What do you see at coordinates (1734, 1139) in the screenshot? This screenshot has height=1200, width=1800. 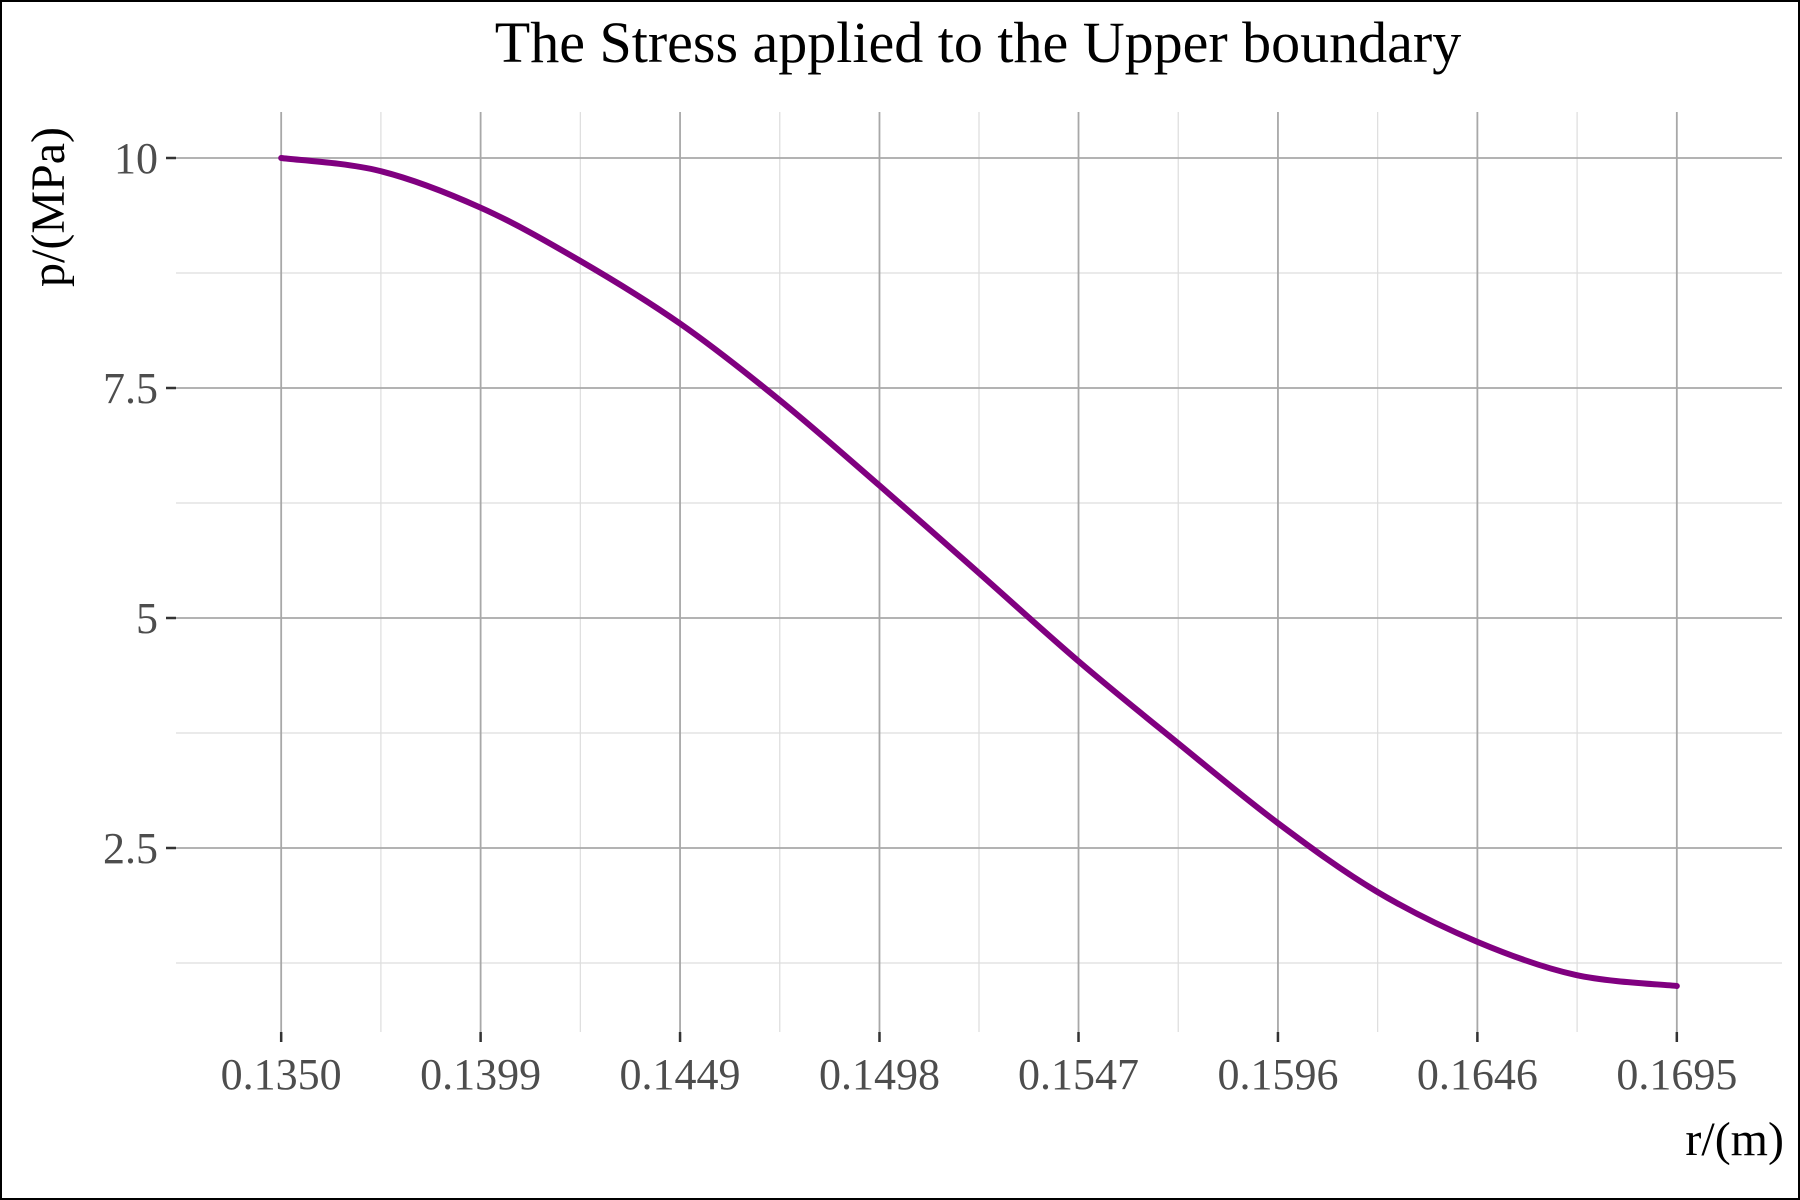 I see `x-axis-label: r/(m)` at bounding box center [1734, 1139].